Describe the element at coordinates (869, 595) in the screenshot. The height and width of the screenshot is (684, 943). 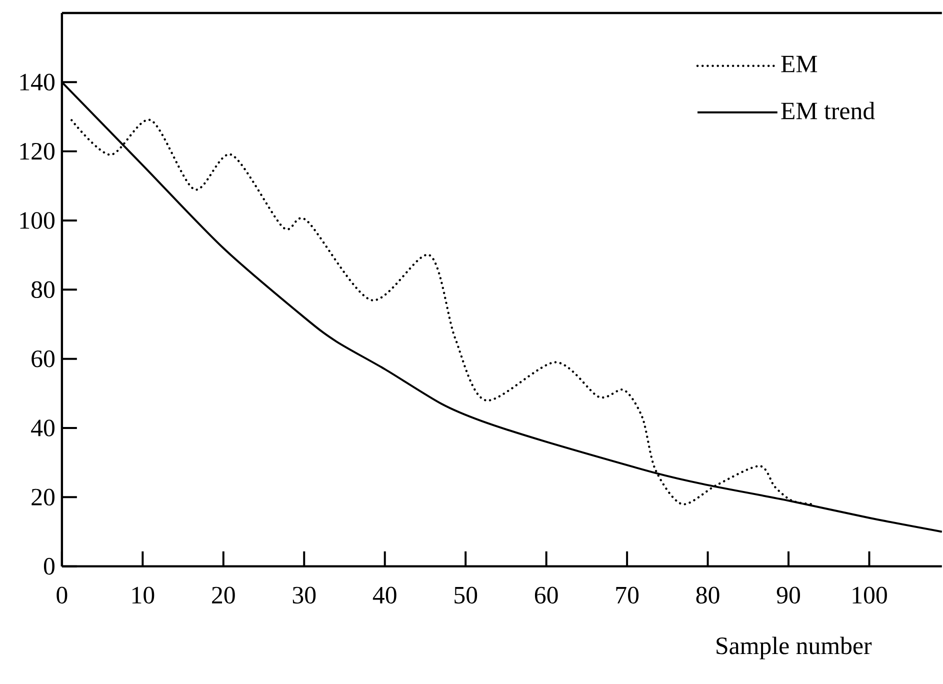
I see `x-tick-label: 100` at that location.